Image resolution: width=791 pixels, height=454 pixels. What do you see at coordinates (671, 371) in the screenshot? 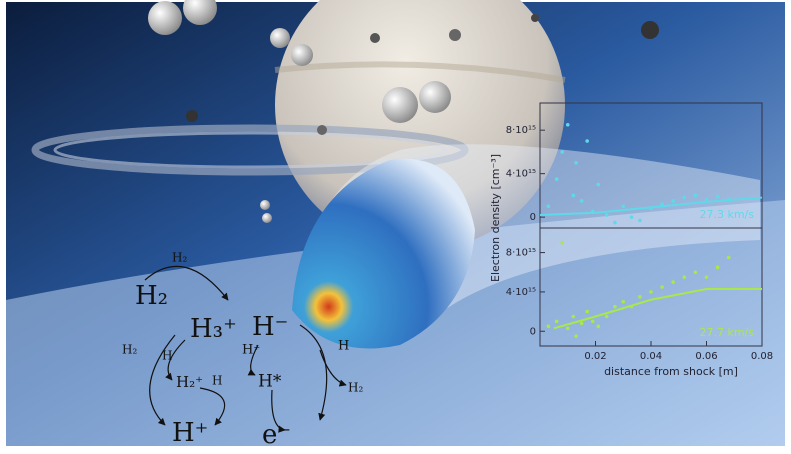
I see `x-axis-label: distance from shock [m]` at bounding box center [671, 371].